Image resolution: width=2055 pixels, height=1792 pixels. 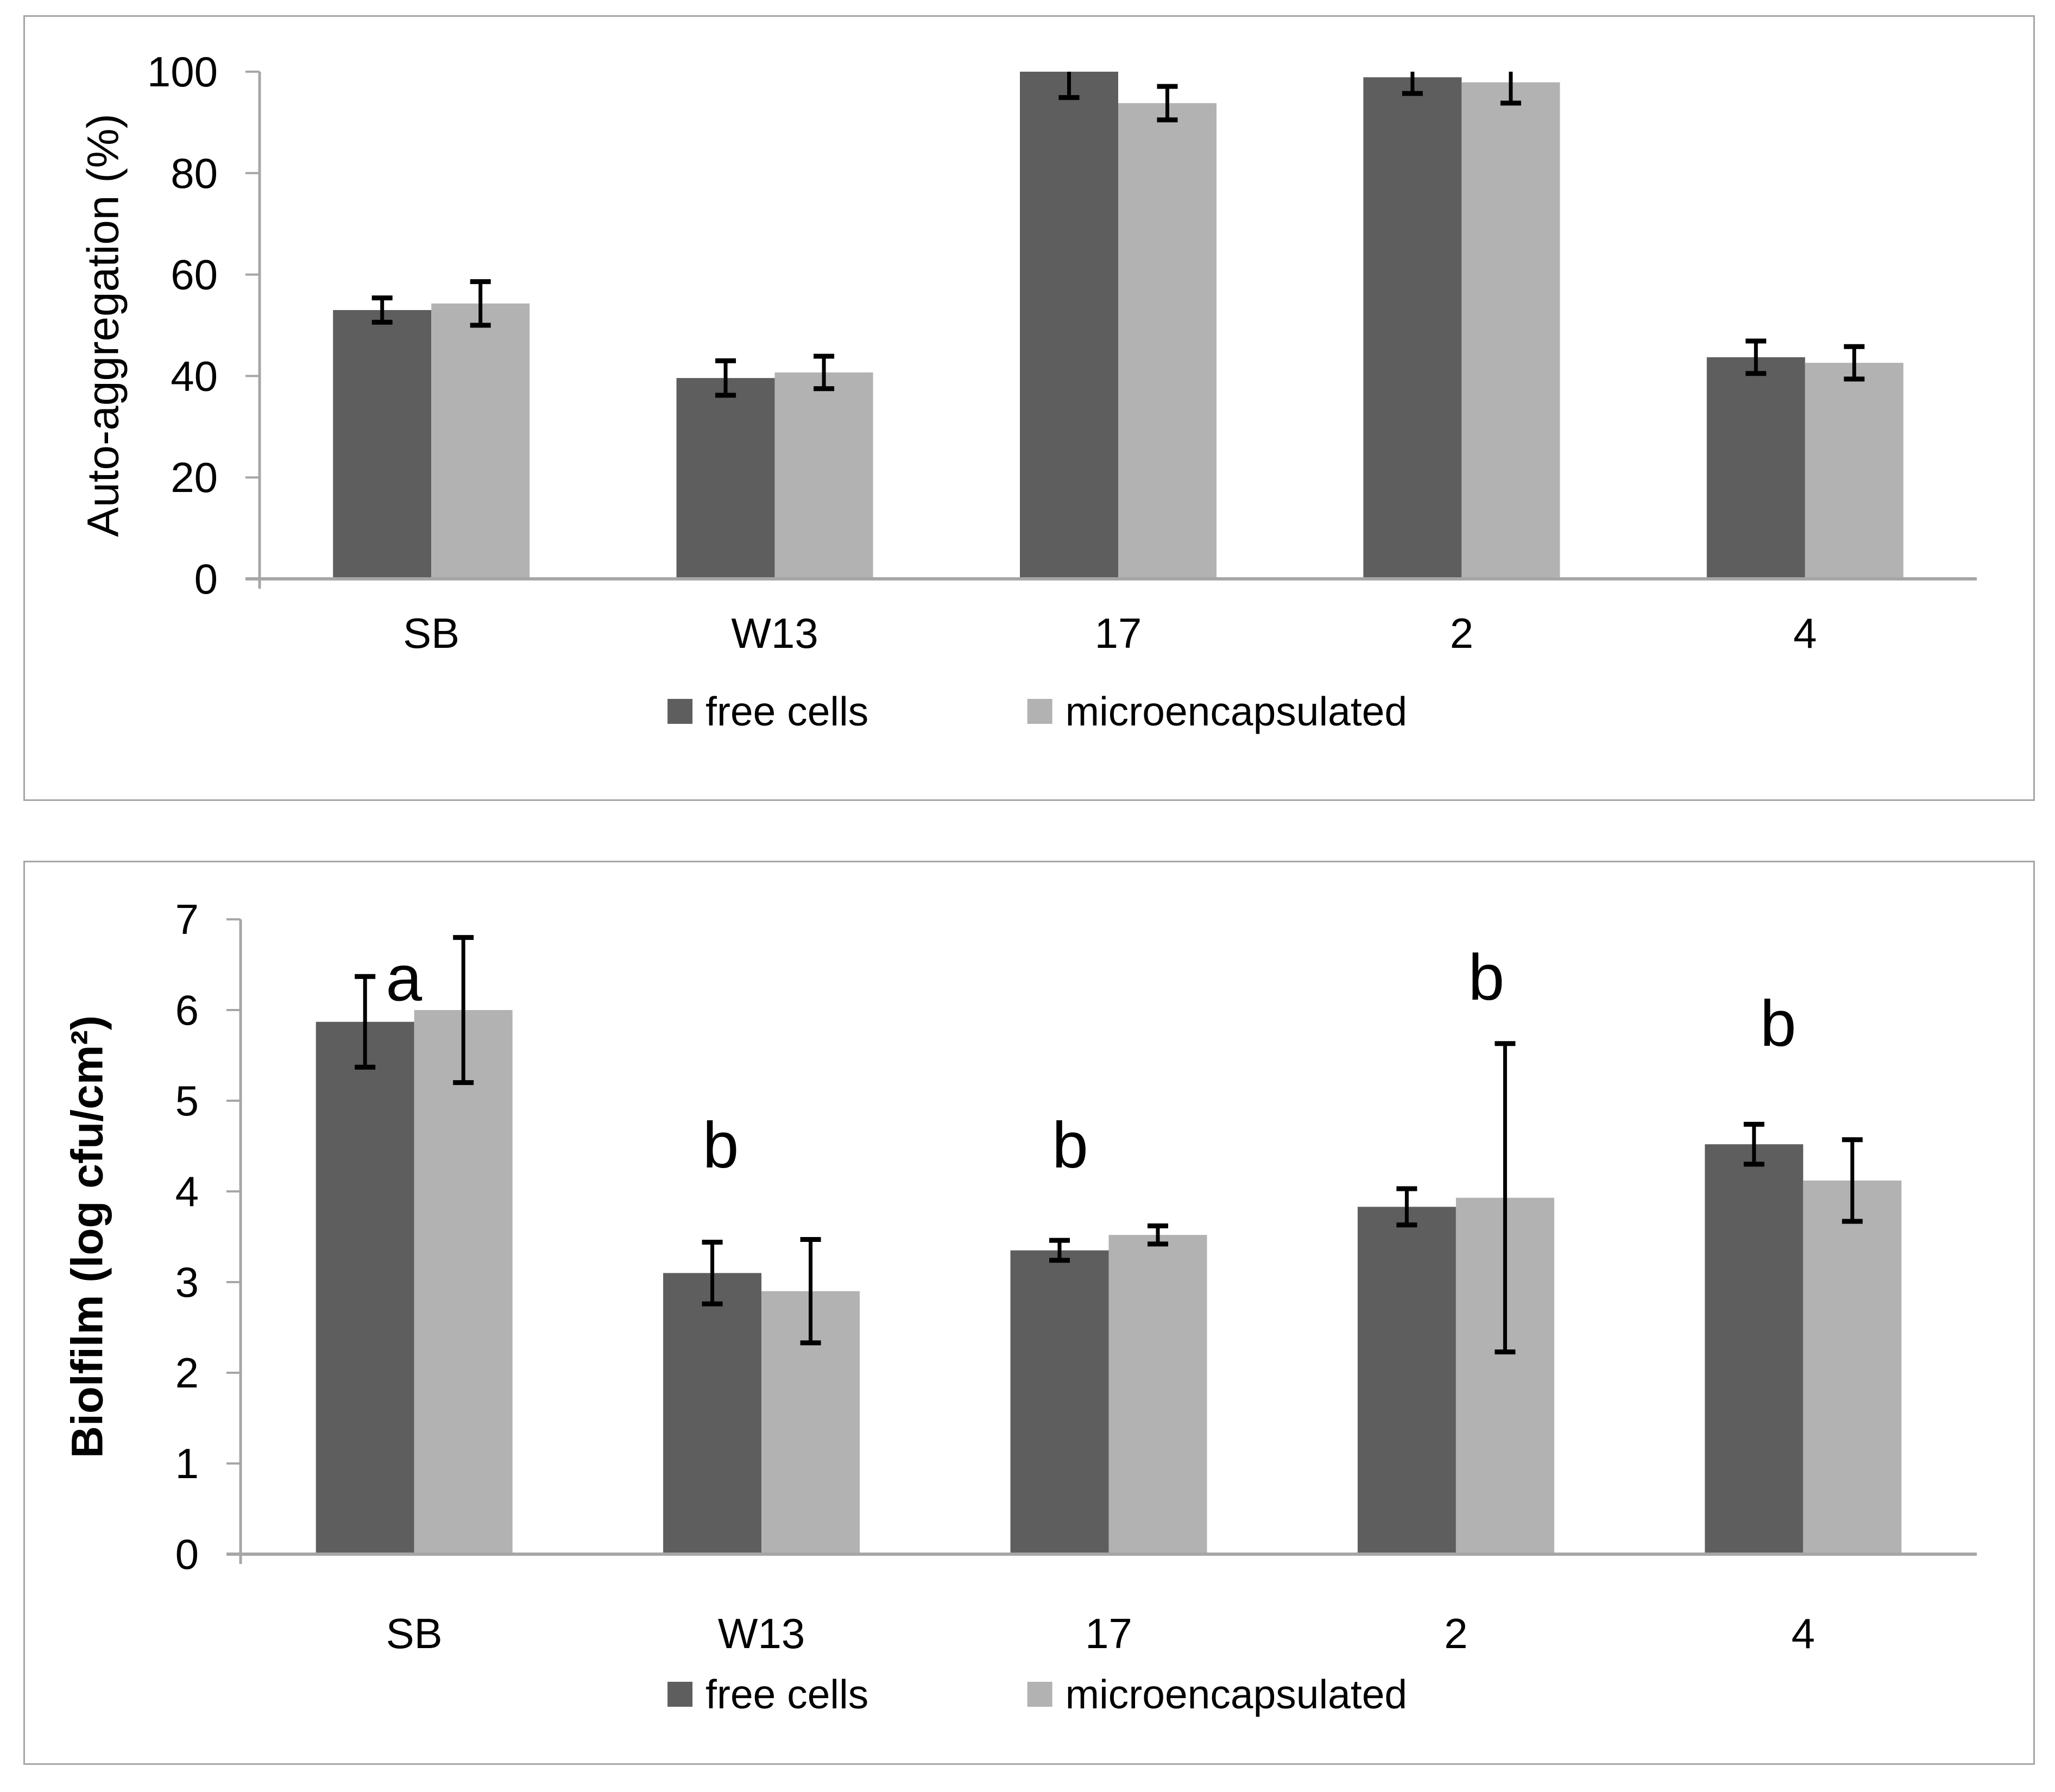 What do you see at coordinates (195, 275) in the screenshot?
I see `y-tick-label: 60` at bounding box center [195, 275].